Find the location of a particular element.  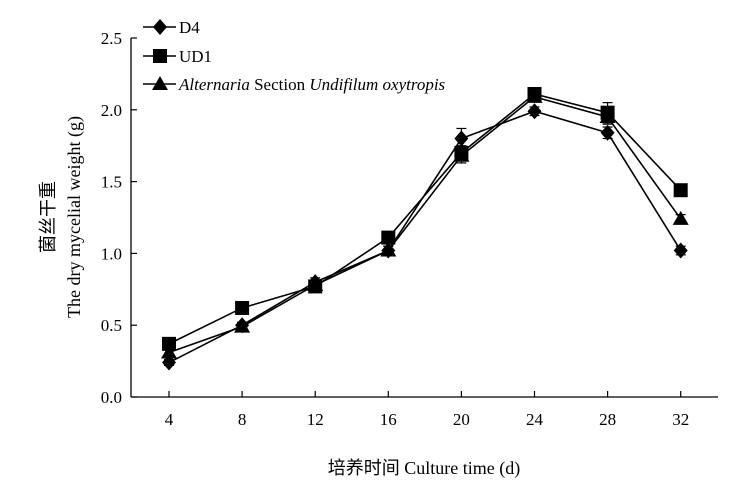

y-tick-label: 0.5 is located at coordinates (111, 325).